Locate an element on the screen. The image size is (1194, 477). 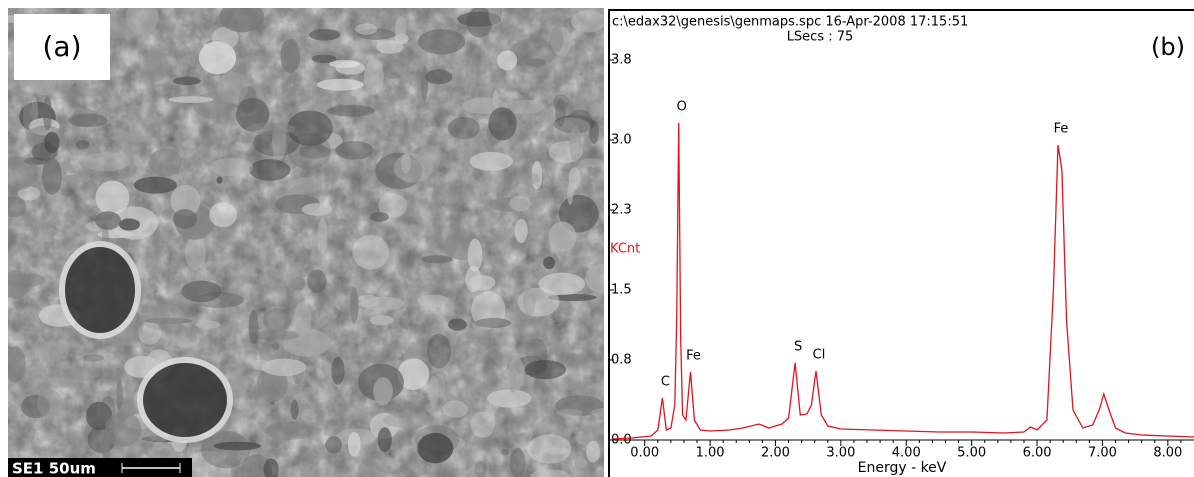
x-tick-label: 4.00 is located at coordinates (906, 453).